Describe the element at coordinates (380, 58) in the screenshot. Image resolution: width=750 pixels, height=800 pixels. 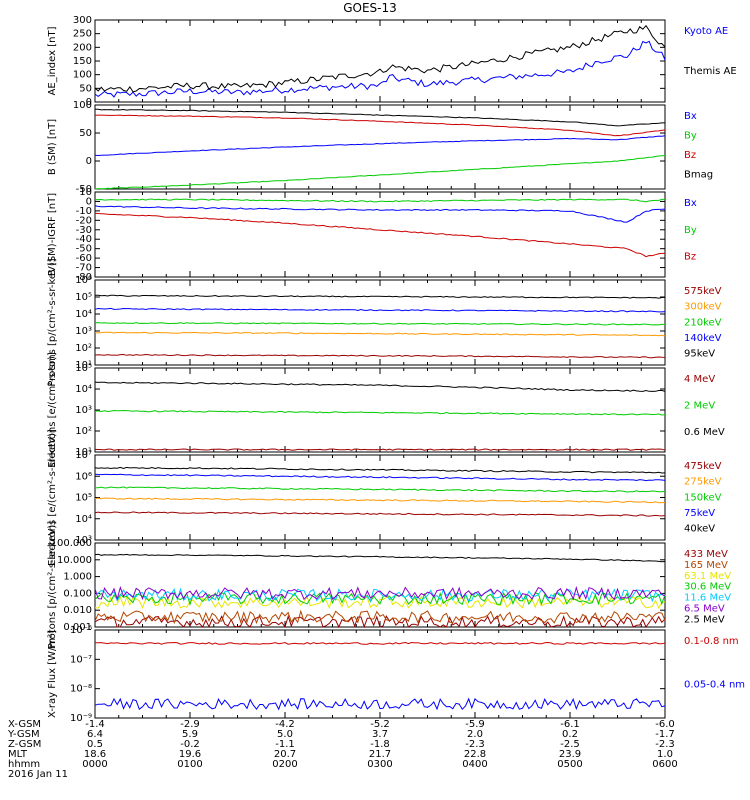
I see `series-line-themis-ae` at that location.